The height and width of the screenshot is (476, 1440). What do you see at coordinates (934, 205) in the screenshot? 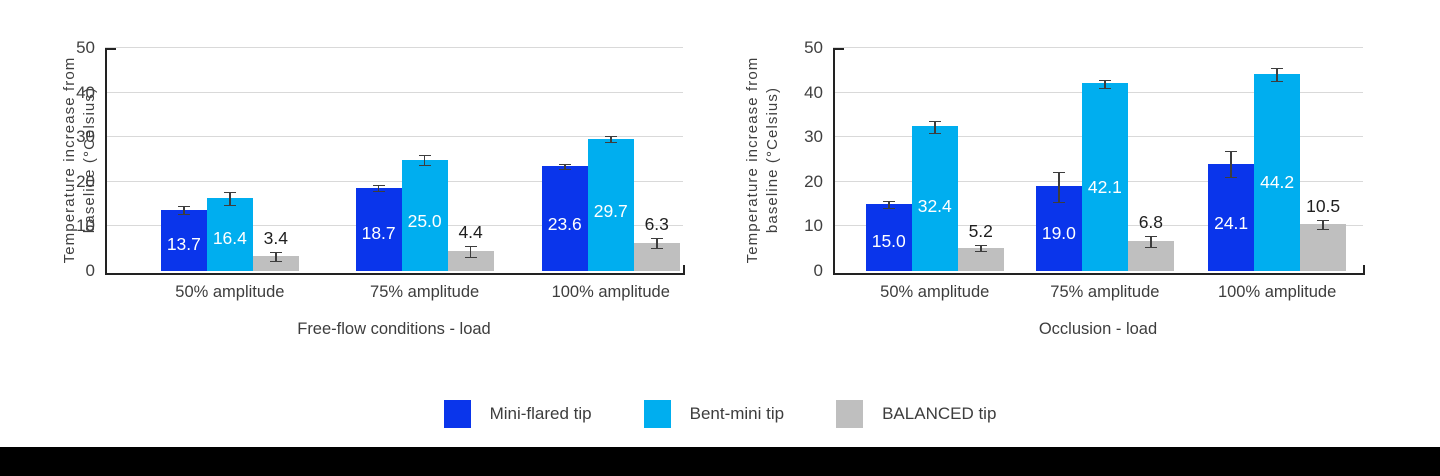
I see `value-label: 32.4` at bounding box center [934, 205].